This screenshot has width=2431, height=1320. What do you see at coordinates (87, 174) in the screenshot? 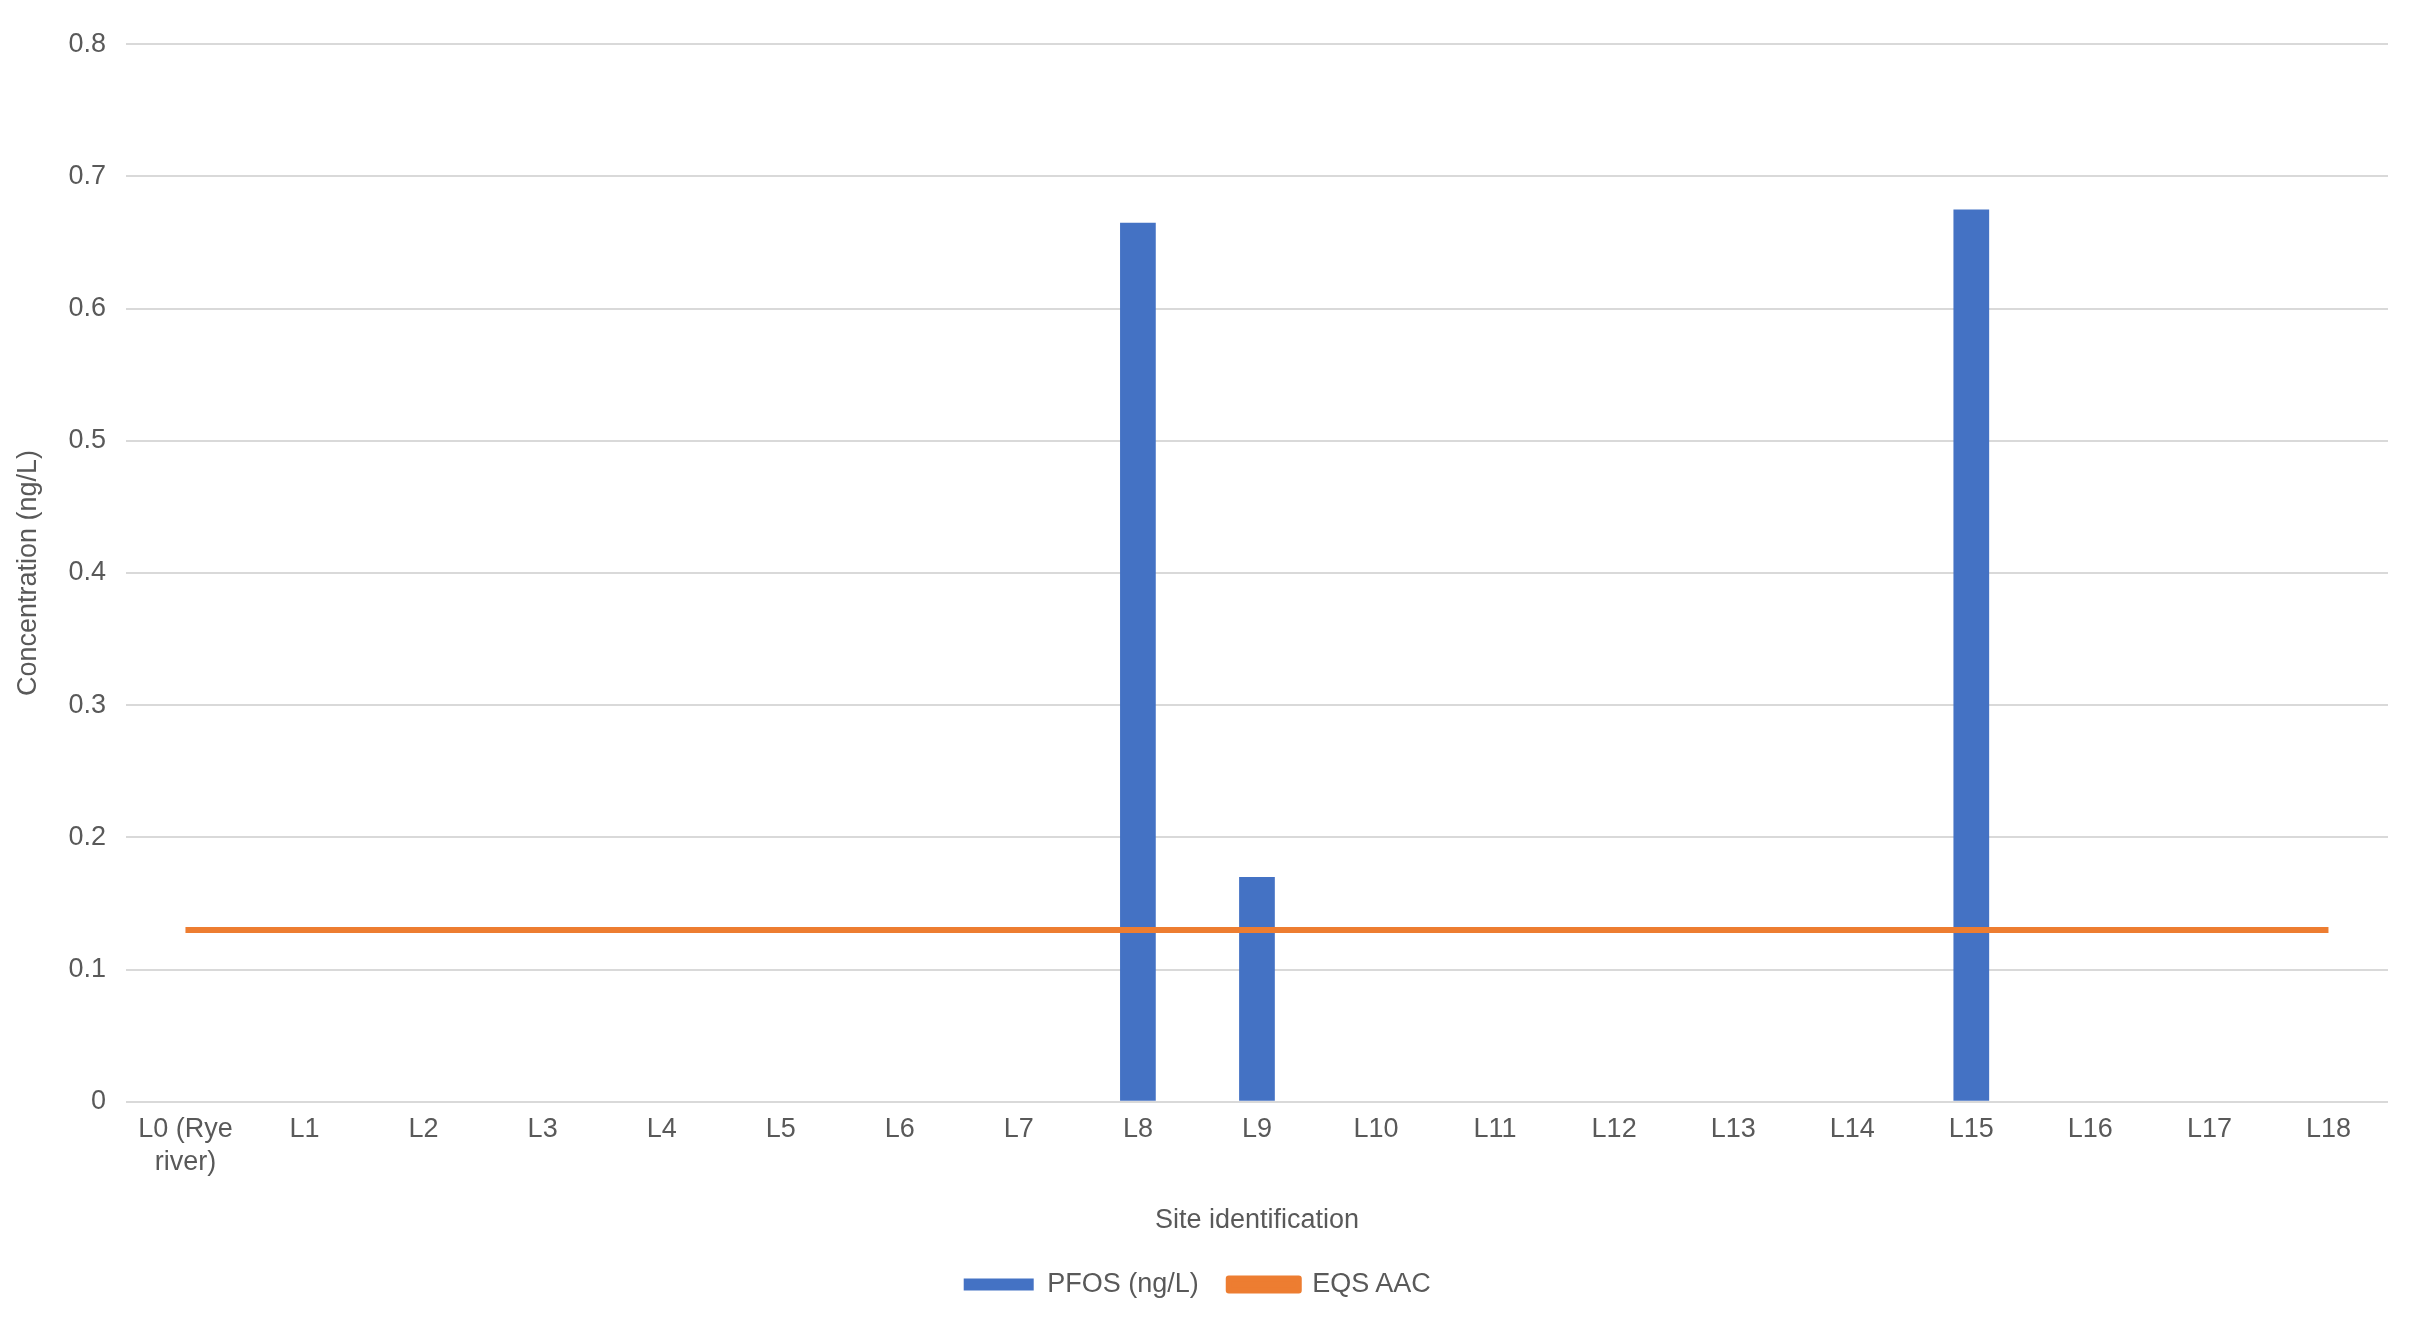
I see `y-tick-label: 0.7` at bounding box center [87, 174].